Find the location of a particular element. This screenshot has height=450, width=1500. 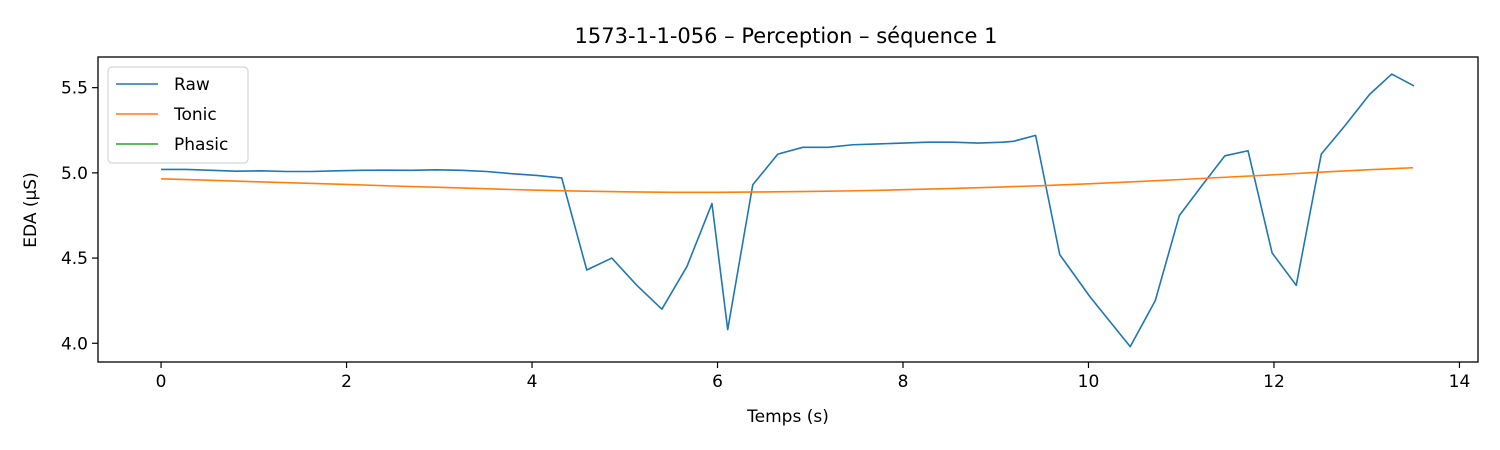

x-axis-label: Temps (s) is located at coordinates (787, 417).